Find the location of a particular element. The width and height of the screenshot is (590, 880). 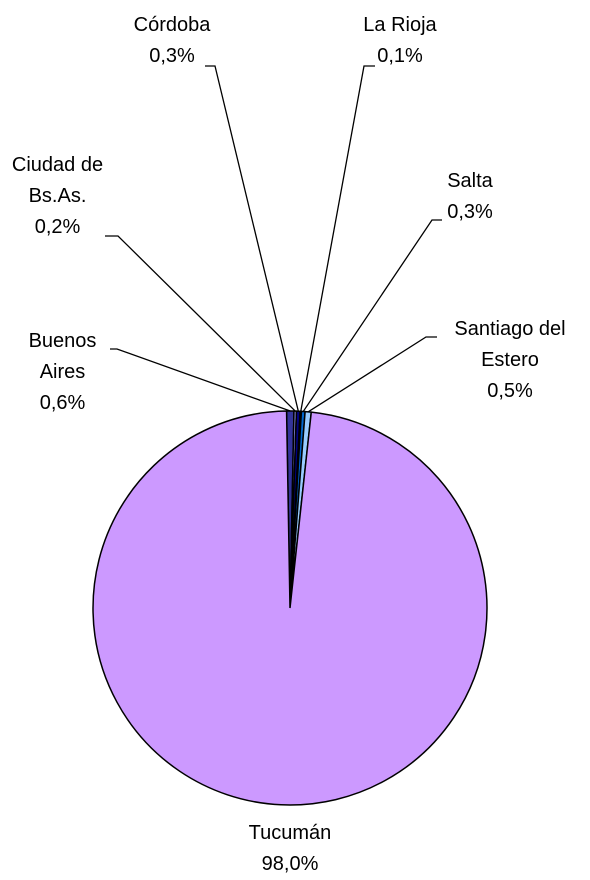

category-label: La Rioja is located at coordinates (400, 25).